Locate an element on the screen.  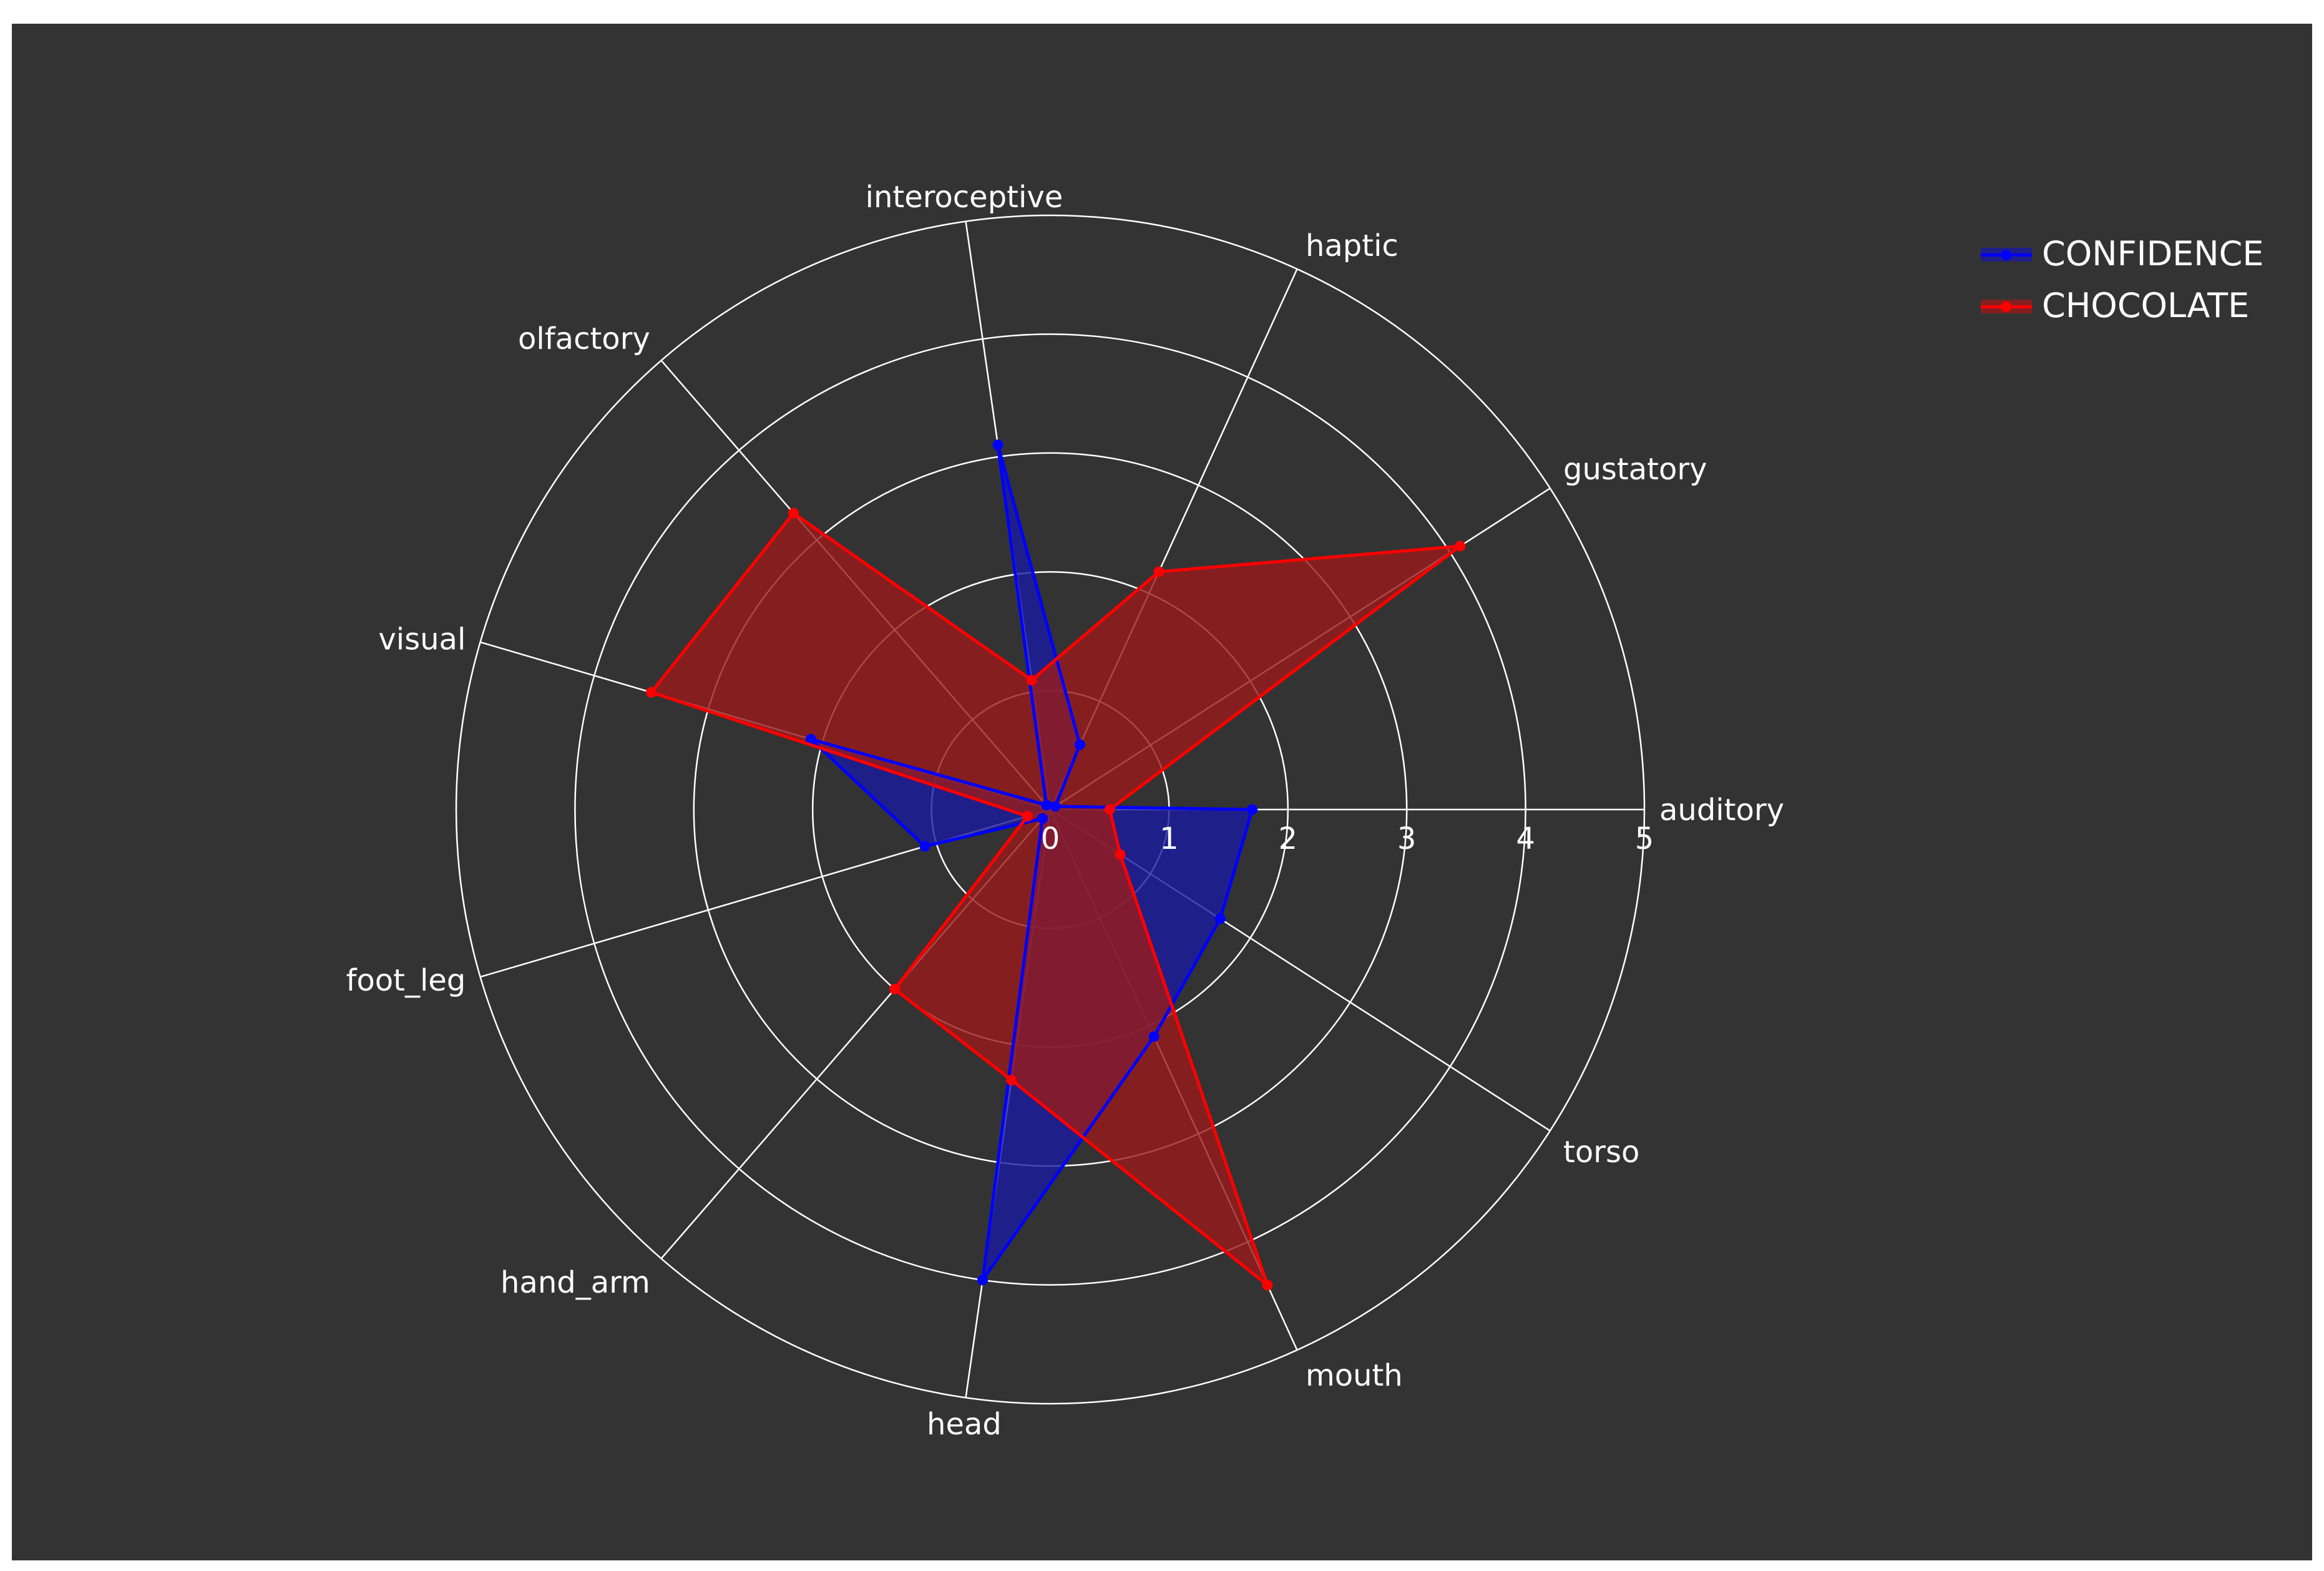
legend-swatch-confidence is located at coordinates (2006, 254).